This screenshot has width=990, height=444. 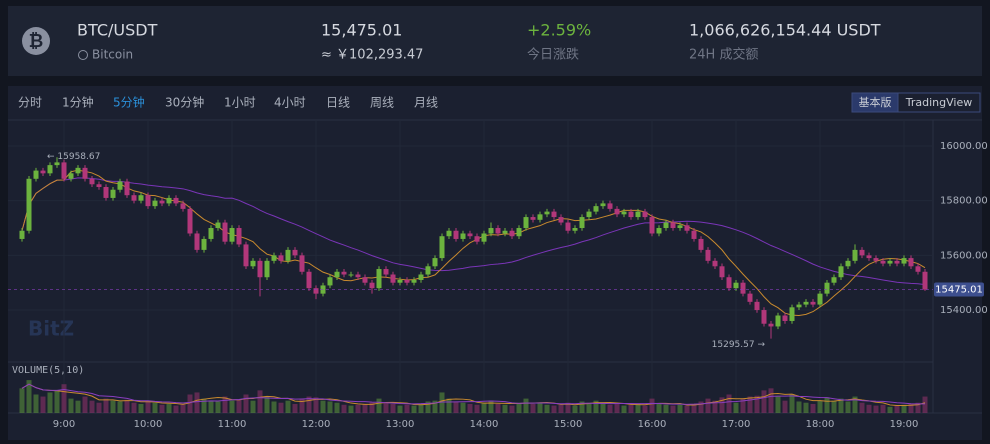 I want to click on interval-tab: 1小时, so click(x=240, y=103).